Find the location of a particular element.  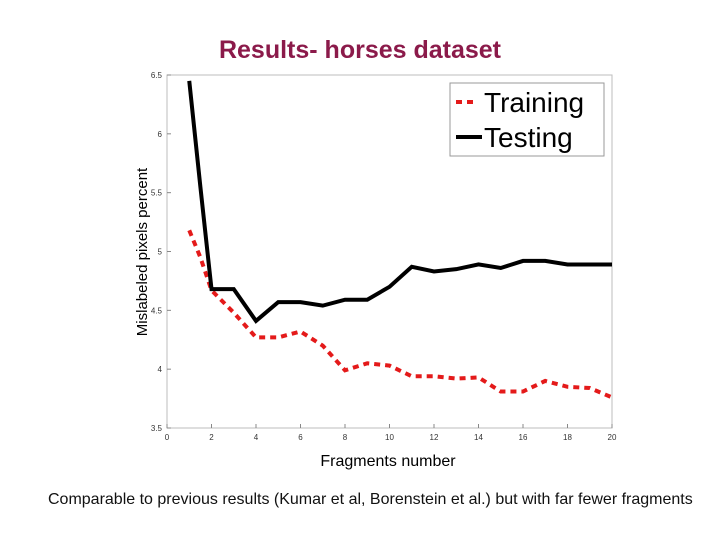

x-tick-label: 8 is located at coordinates (345, 437).